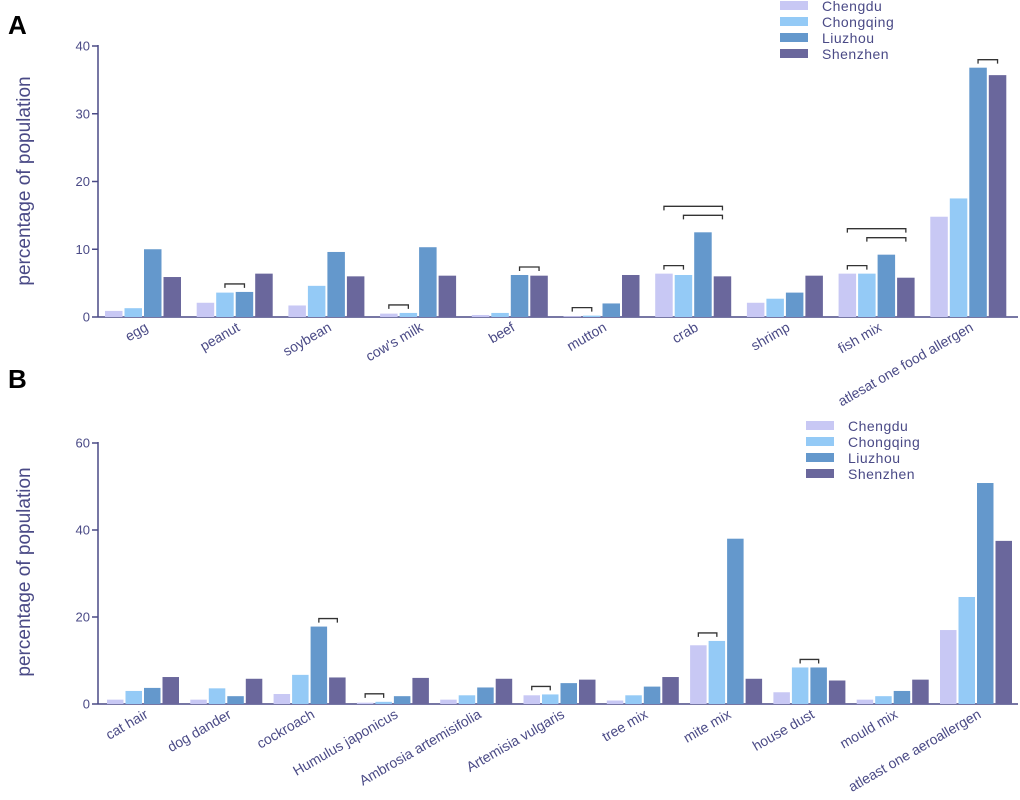 This screenshot has height=800, width=1020. What do you see at coordinates (285, 729) in the screenshot?
I see `category-label: cockroach` at bounding box center [285, 729].